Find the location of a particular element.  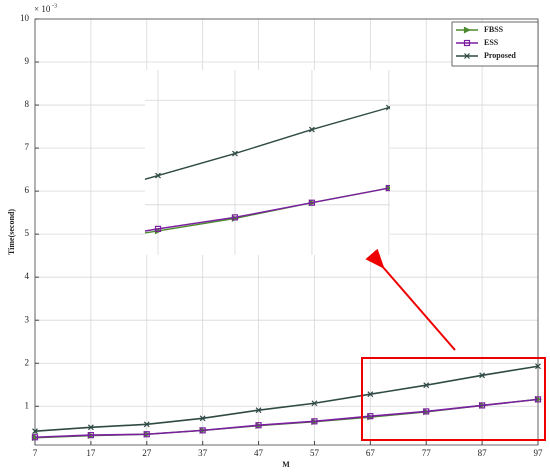

x-tick-label: 47 is located at coordinates (259, 453).